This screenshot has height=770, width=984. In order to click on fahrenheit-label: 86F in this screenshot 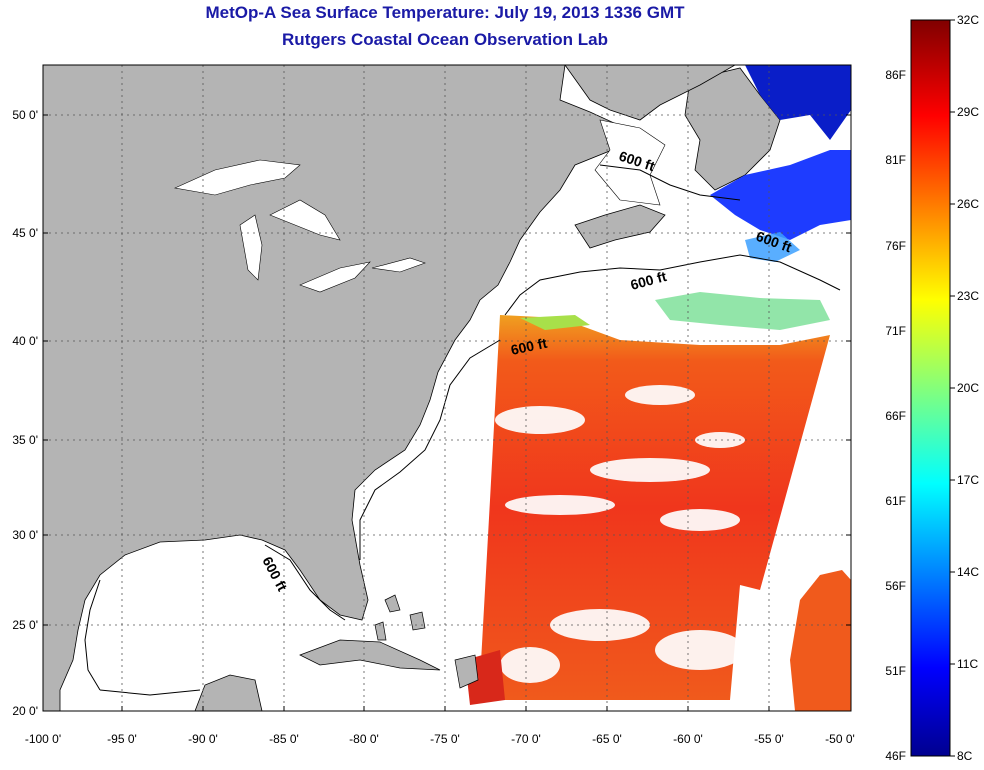, I will do `click(895, 75)`.